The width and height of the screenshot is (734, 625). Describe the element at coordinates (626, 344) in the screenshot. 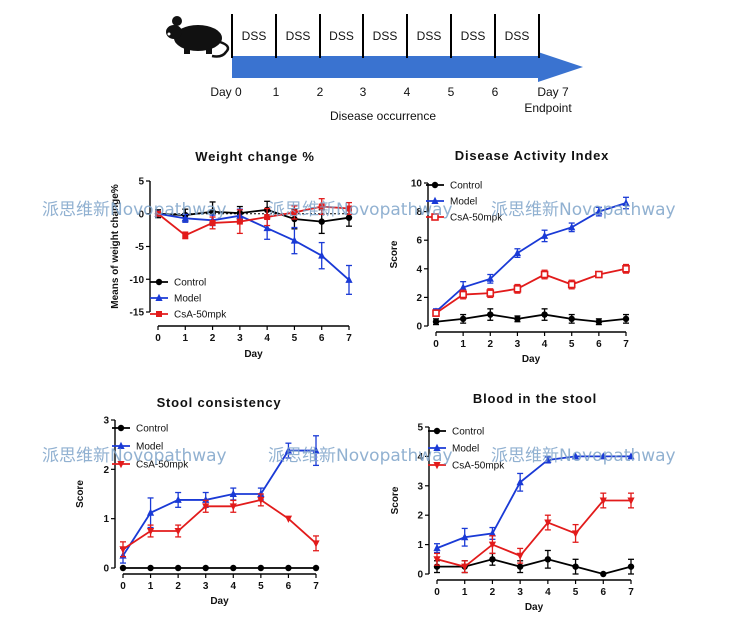

I see `x-tick-label: 7` at that location.